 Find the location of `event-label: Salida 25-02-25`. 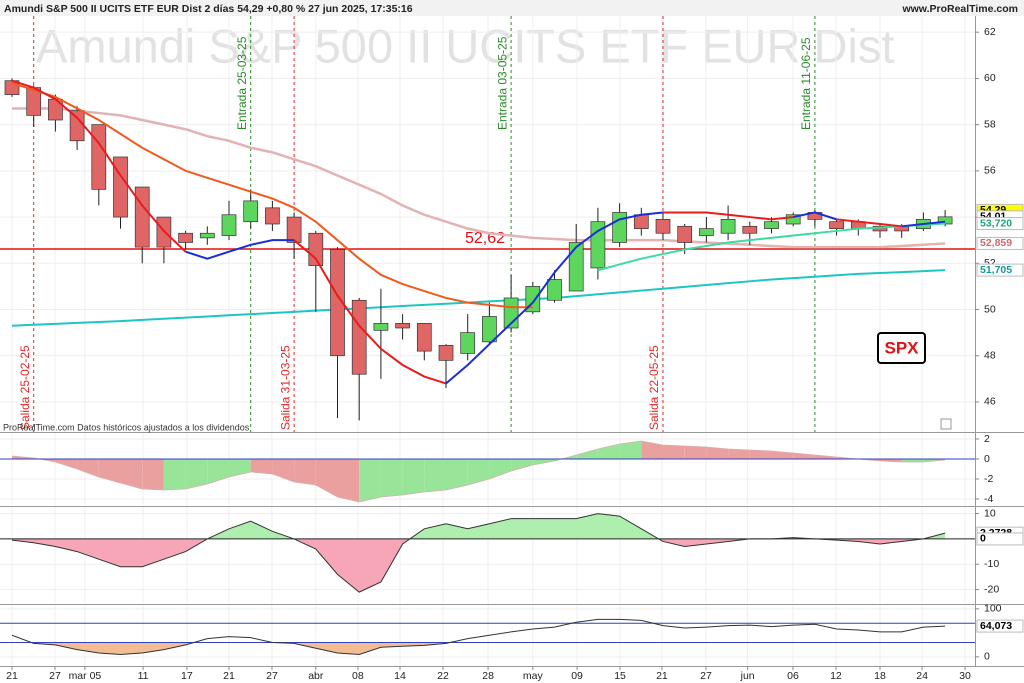

event-label: Salida 25-02-25 is located at coordinates (25, 387).